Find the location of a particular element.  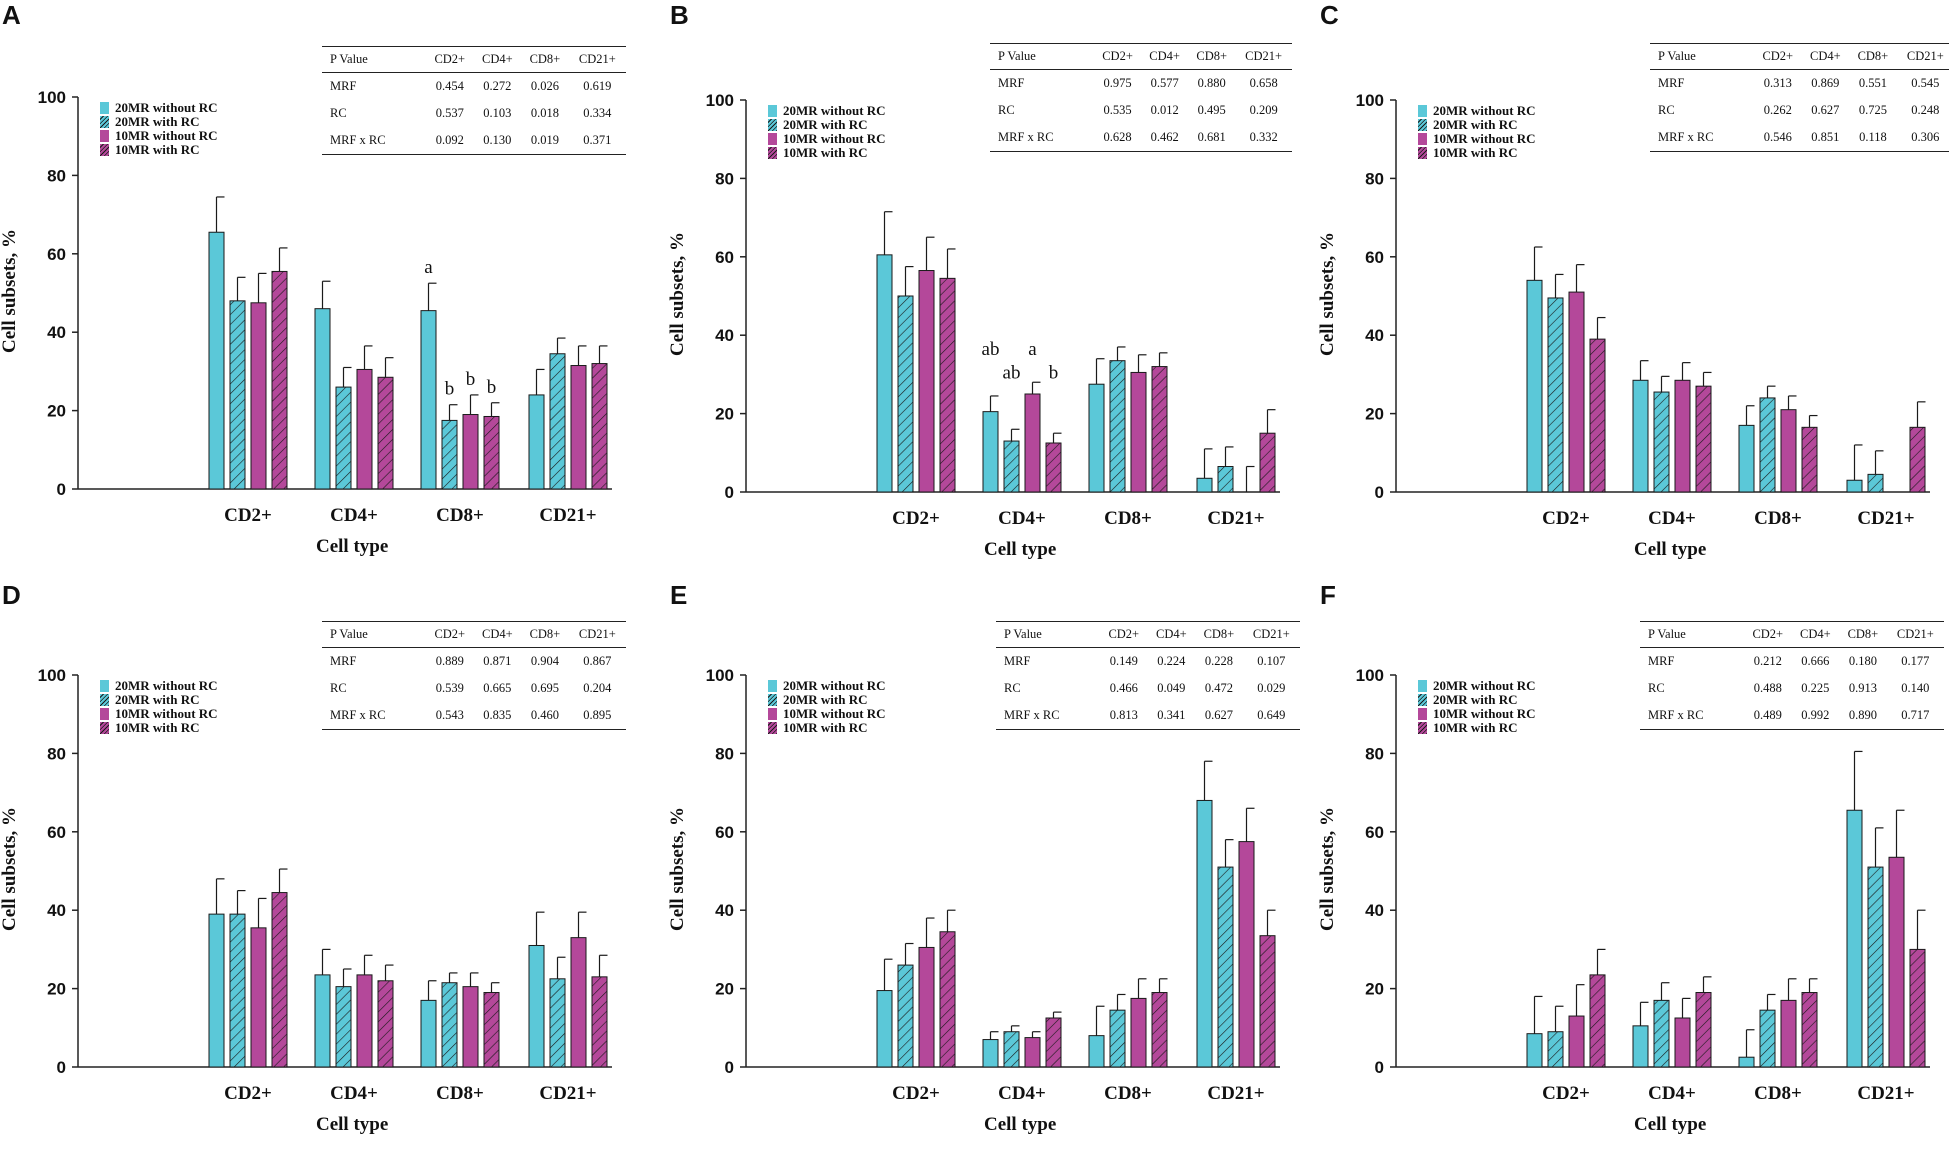

bar-cd8-s4 is located at coordinates (491, 1030).